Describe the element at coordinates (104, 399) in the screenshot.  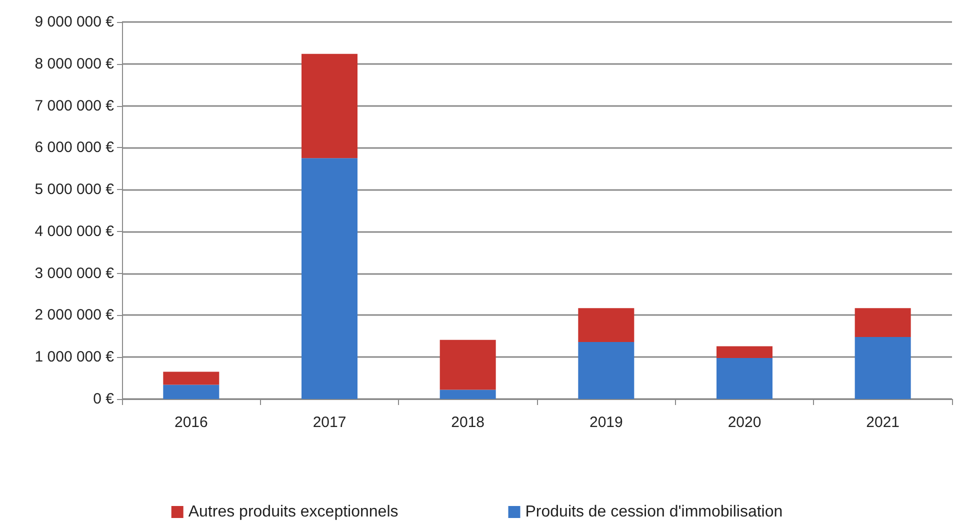
I see `y-tick-label: 0 €` at that location.